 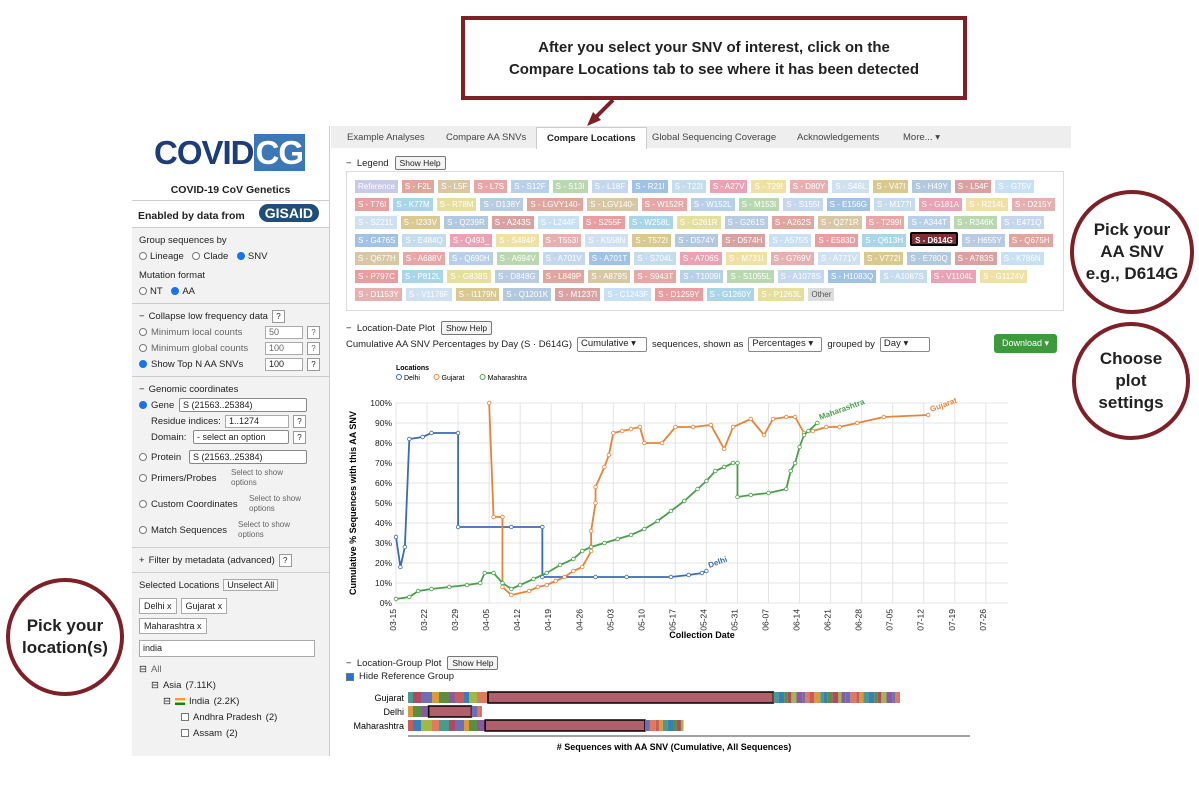 I want to click on bar-segment-d614g, so click(x=565, y=725).